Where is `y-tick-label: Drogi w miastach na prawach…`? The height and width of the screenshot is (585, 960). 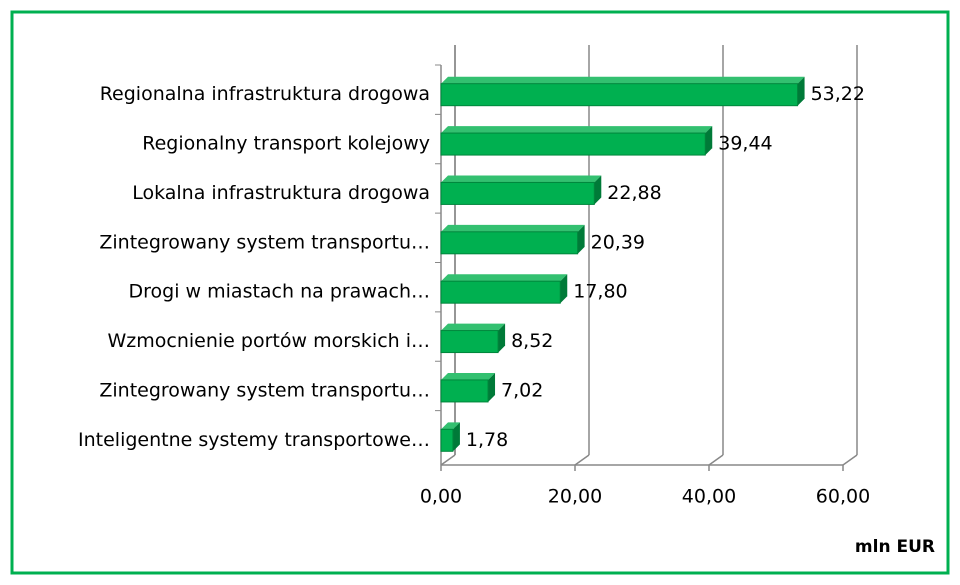
y-tick-label: Drogi w miastach na prawach… is located at coordinates (279, 292).